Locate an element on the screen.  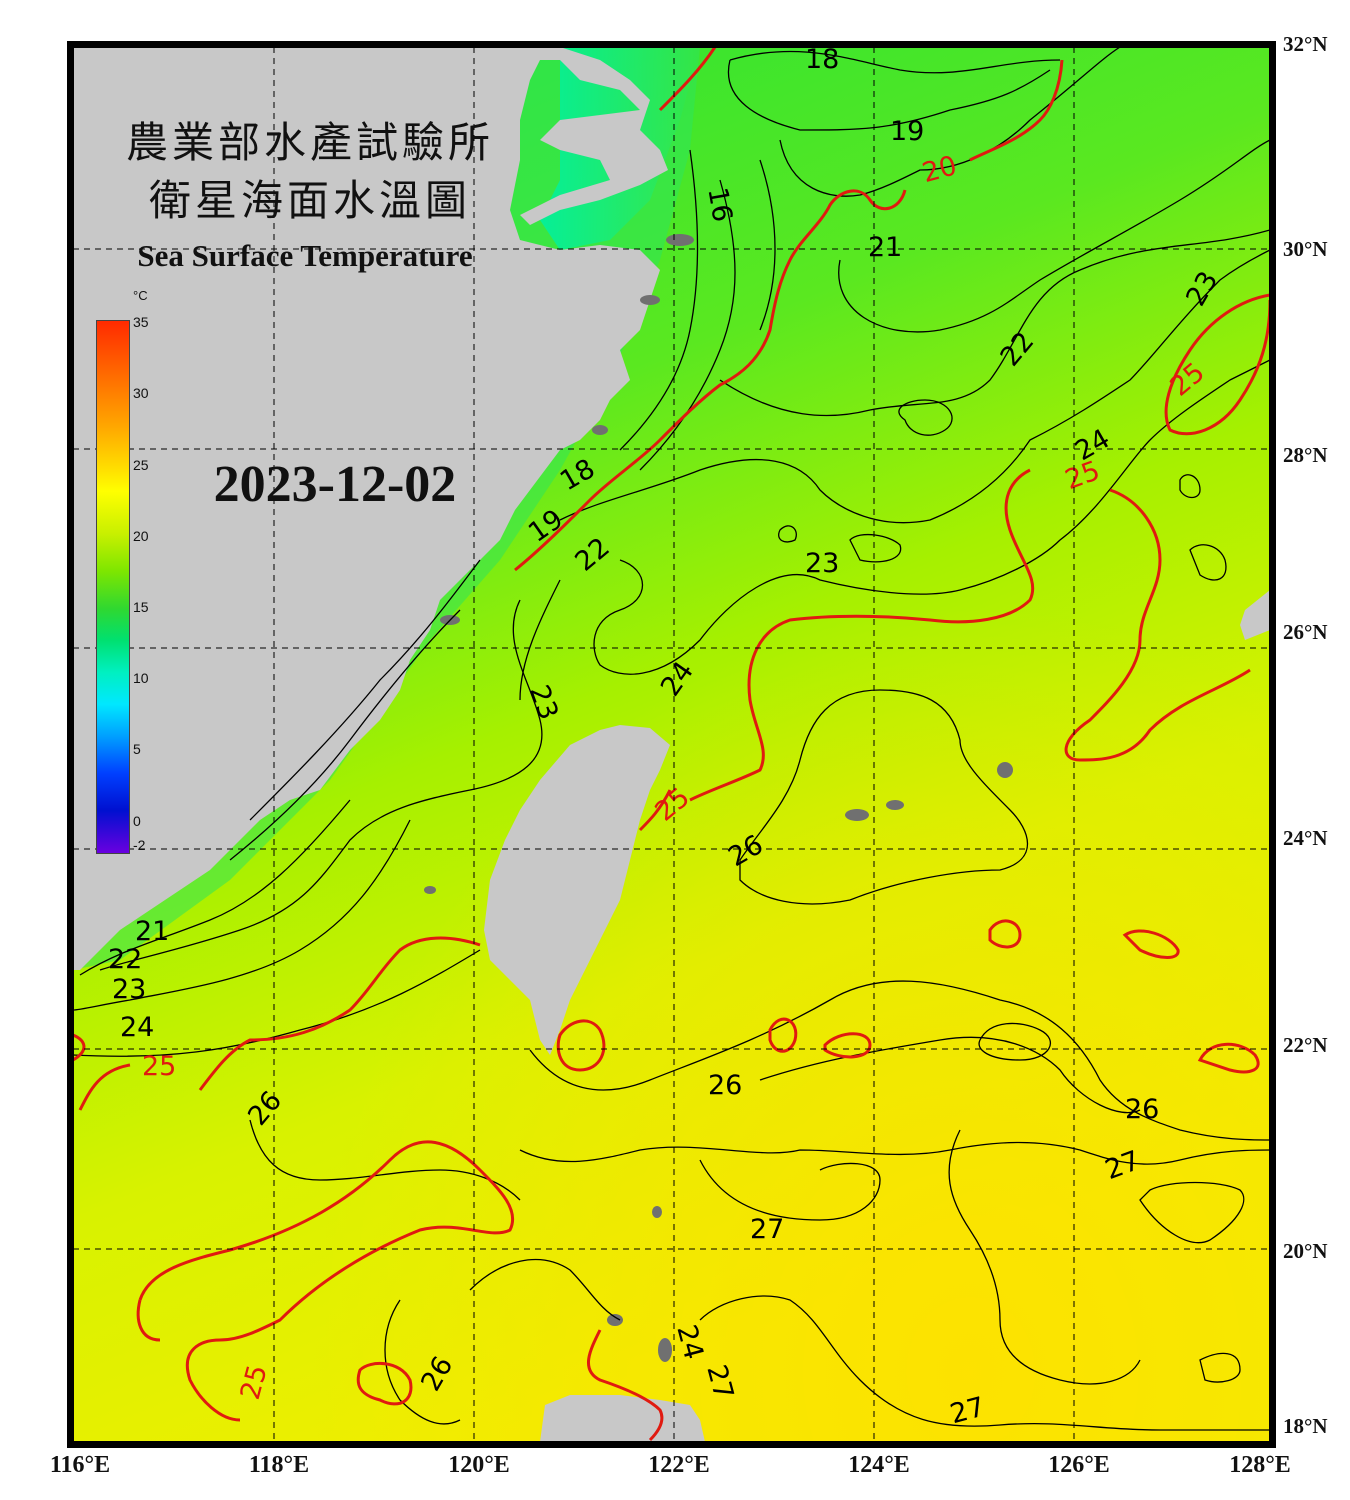
colorbar-tick: 30 is located at coordinates (141, 393).